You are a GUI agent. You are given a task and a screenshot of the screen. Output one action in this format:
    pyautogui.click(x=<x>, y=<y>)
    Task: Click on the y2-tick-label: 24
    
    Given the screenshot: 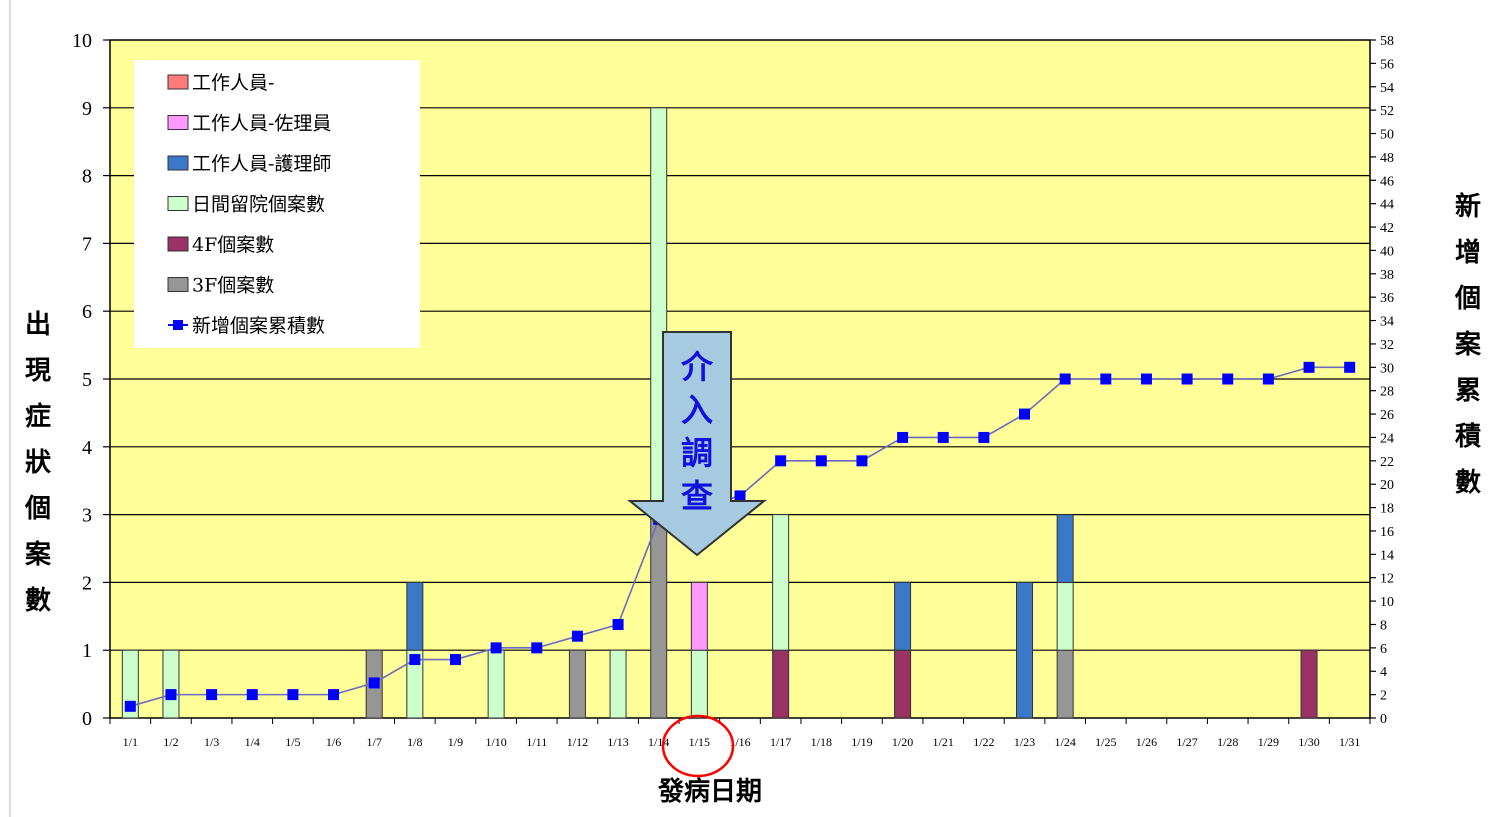 What is the action you would take?
    pyautogui.click(x=1387, y=438)
    